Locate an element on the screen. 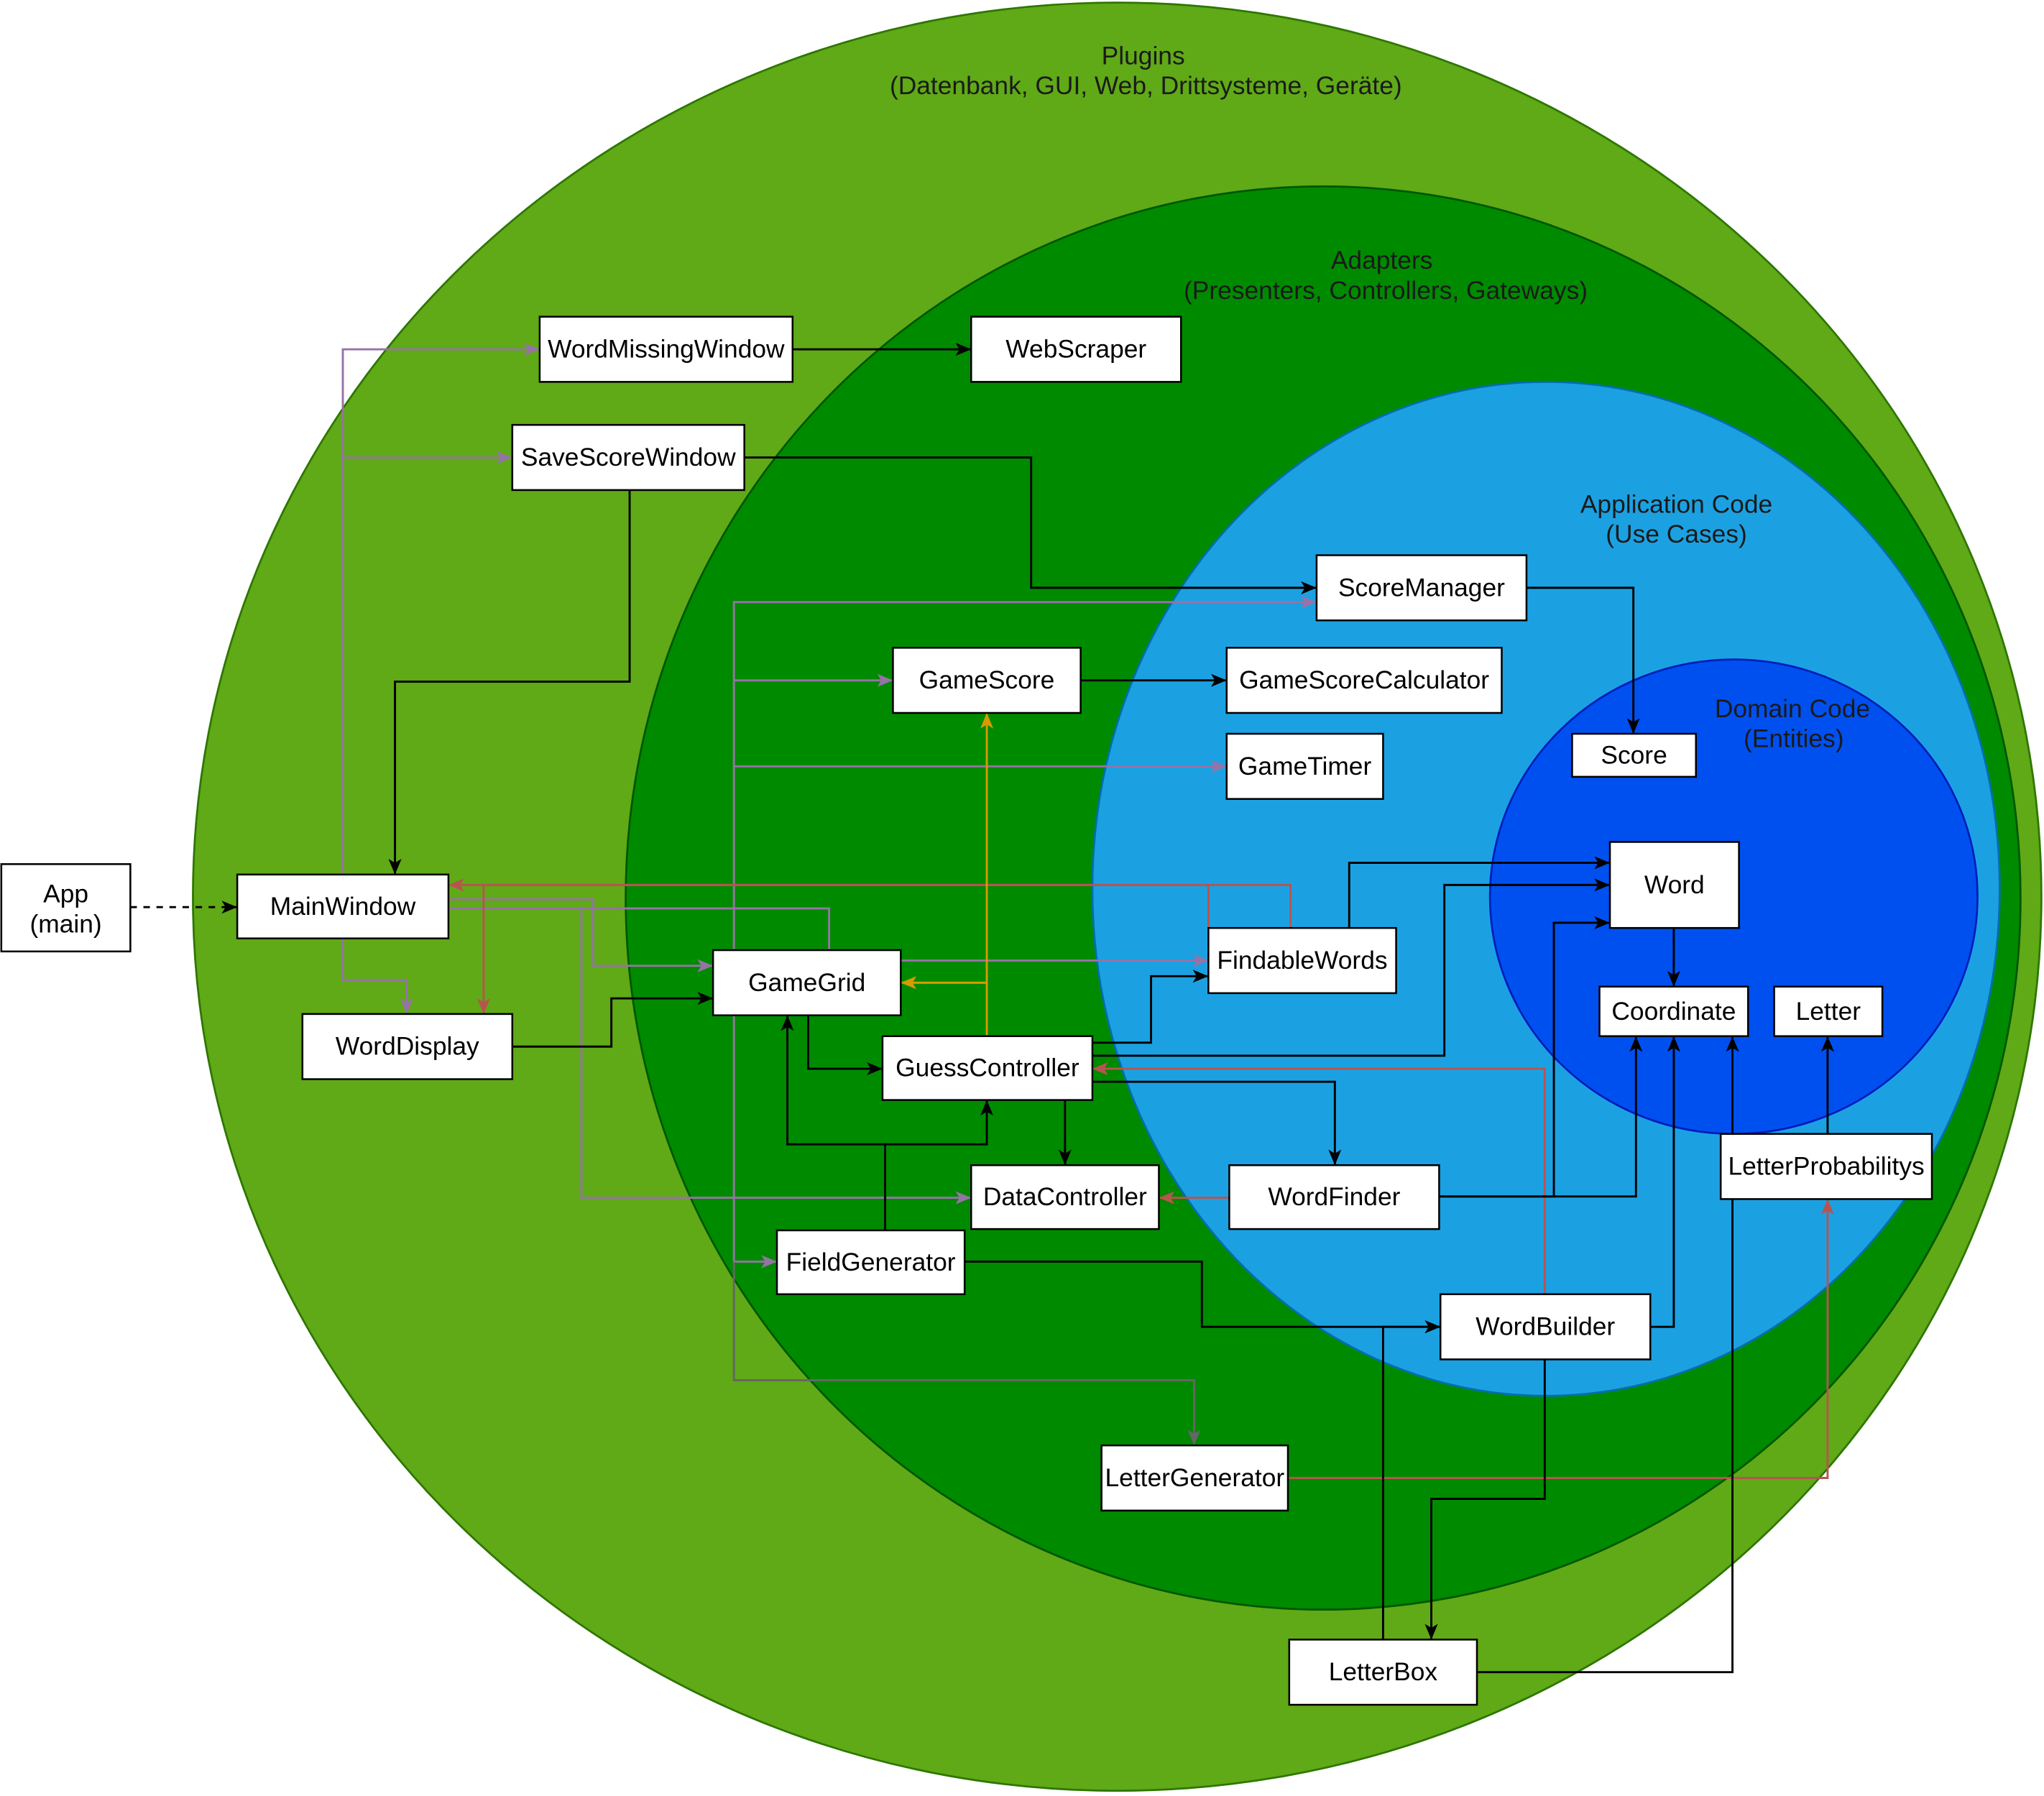  node-label: Score is located at coordinates (1634, 755).